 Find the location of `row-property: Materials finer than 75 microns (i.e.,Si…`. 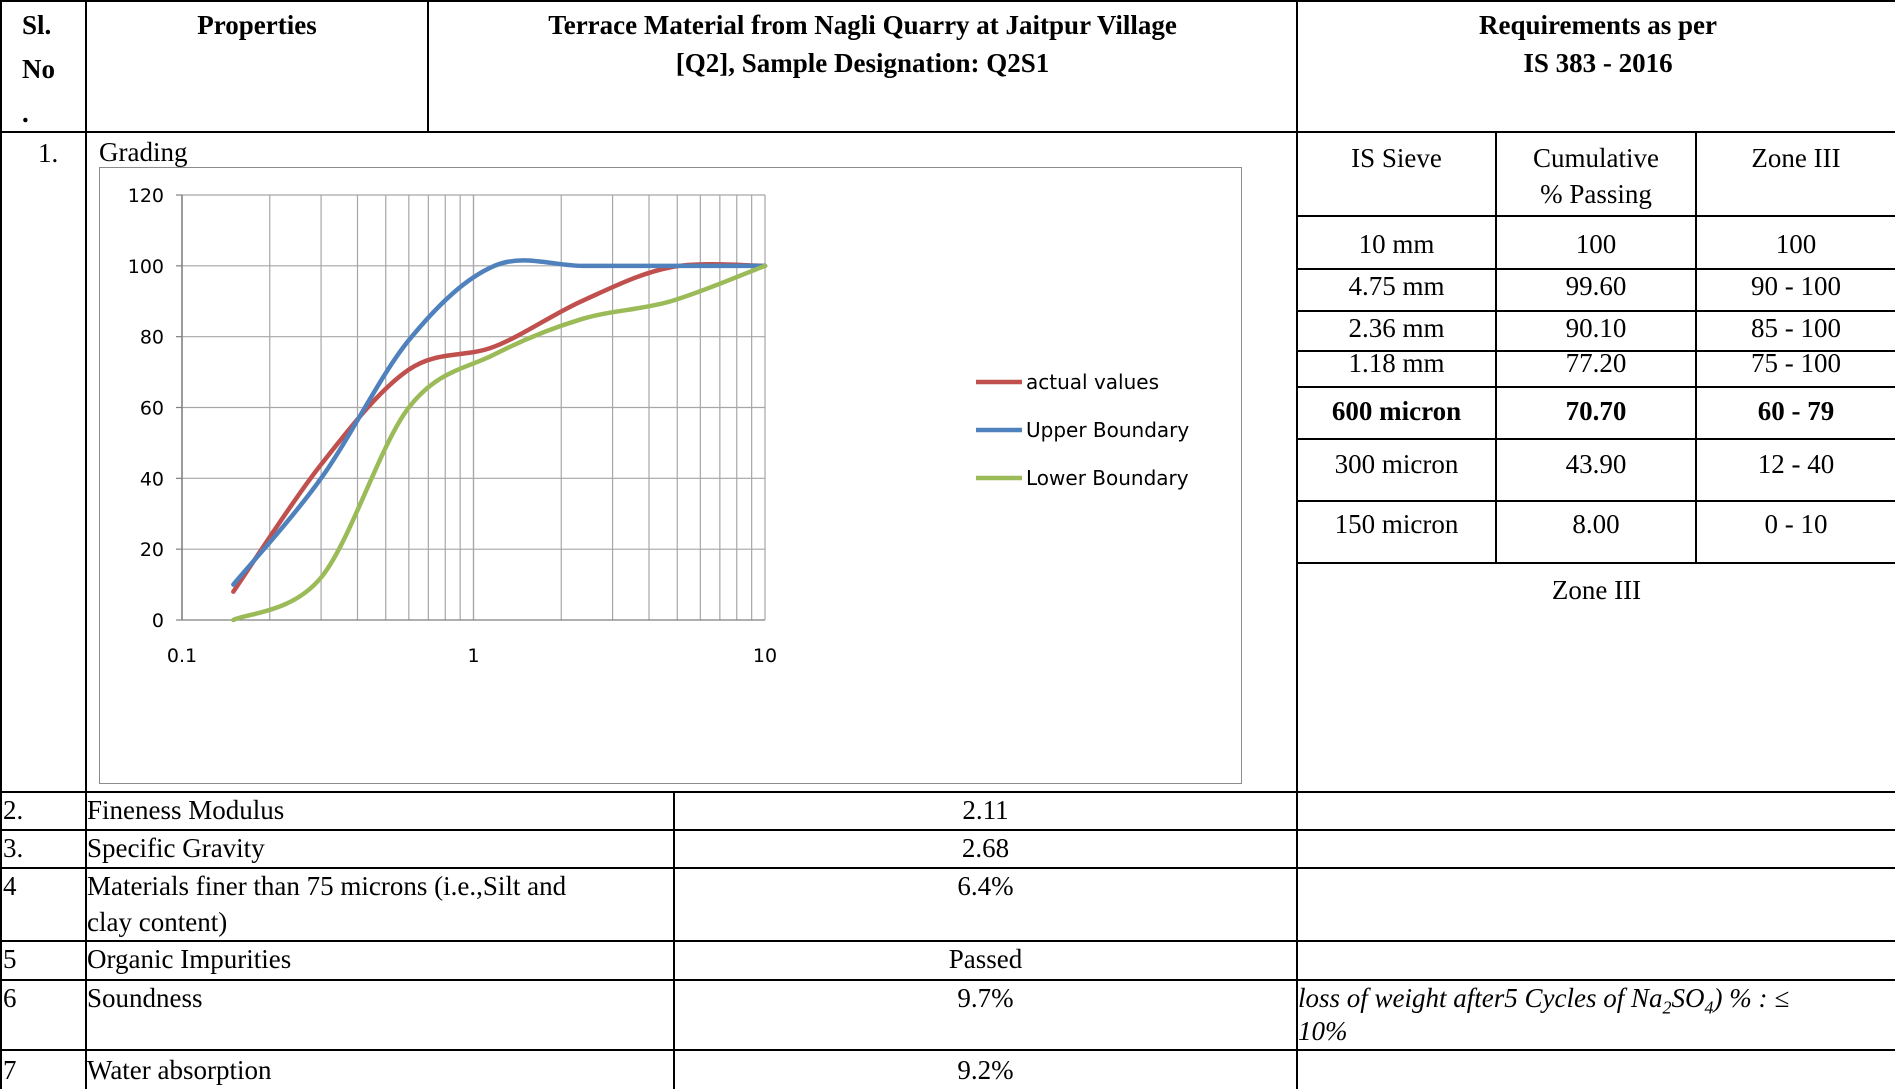

row-property: Materials finer than 75 microns (i.e.,Si… is located at coordinates (327, 886).